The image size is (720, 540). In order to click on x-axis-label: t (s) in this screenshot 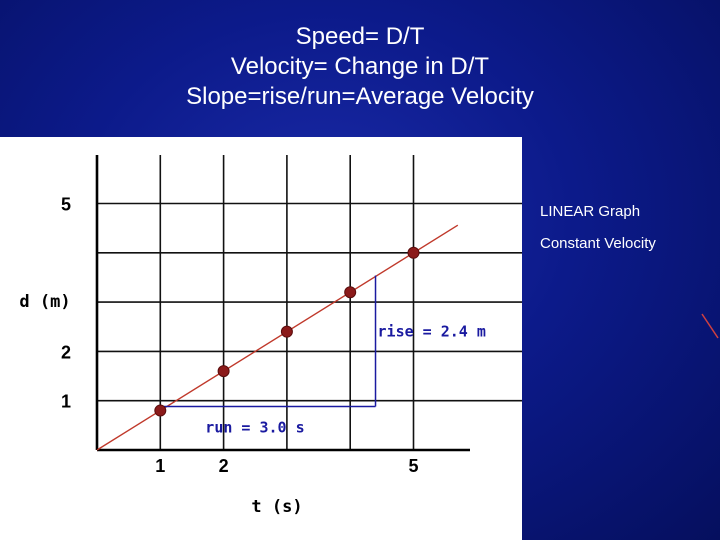, I will do `click(276, 507)`.